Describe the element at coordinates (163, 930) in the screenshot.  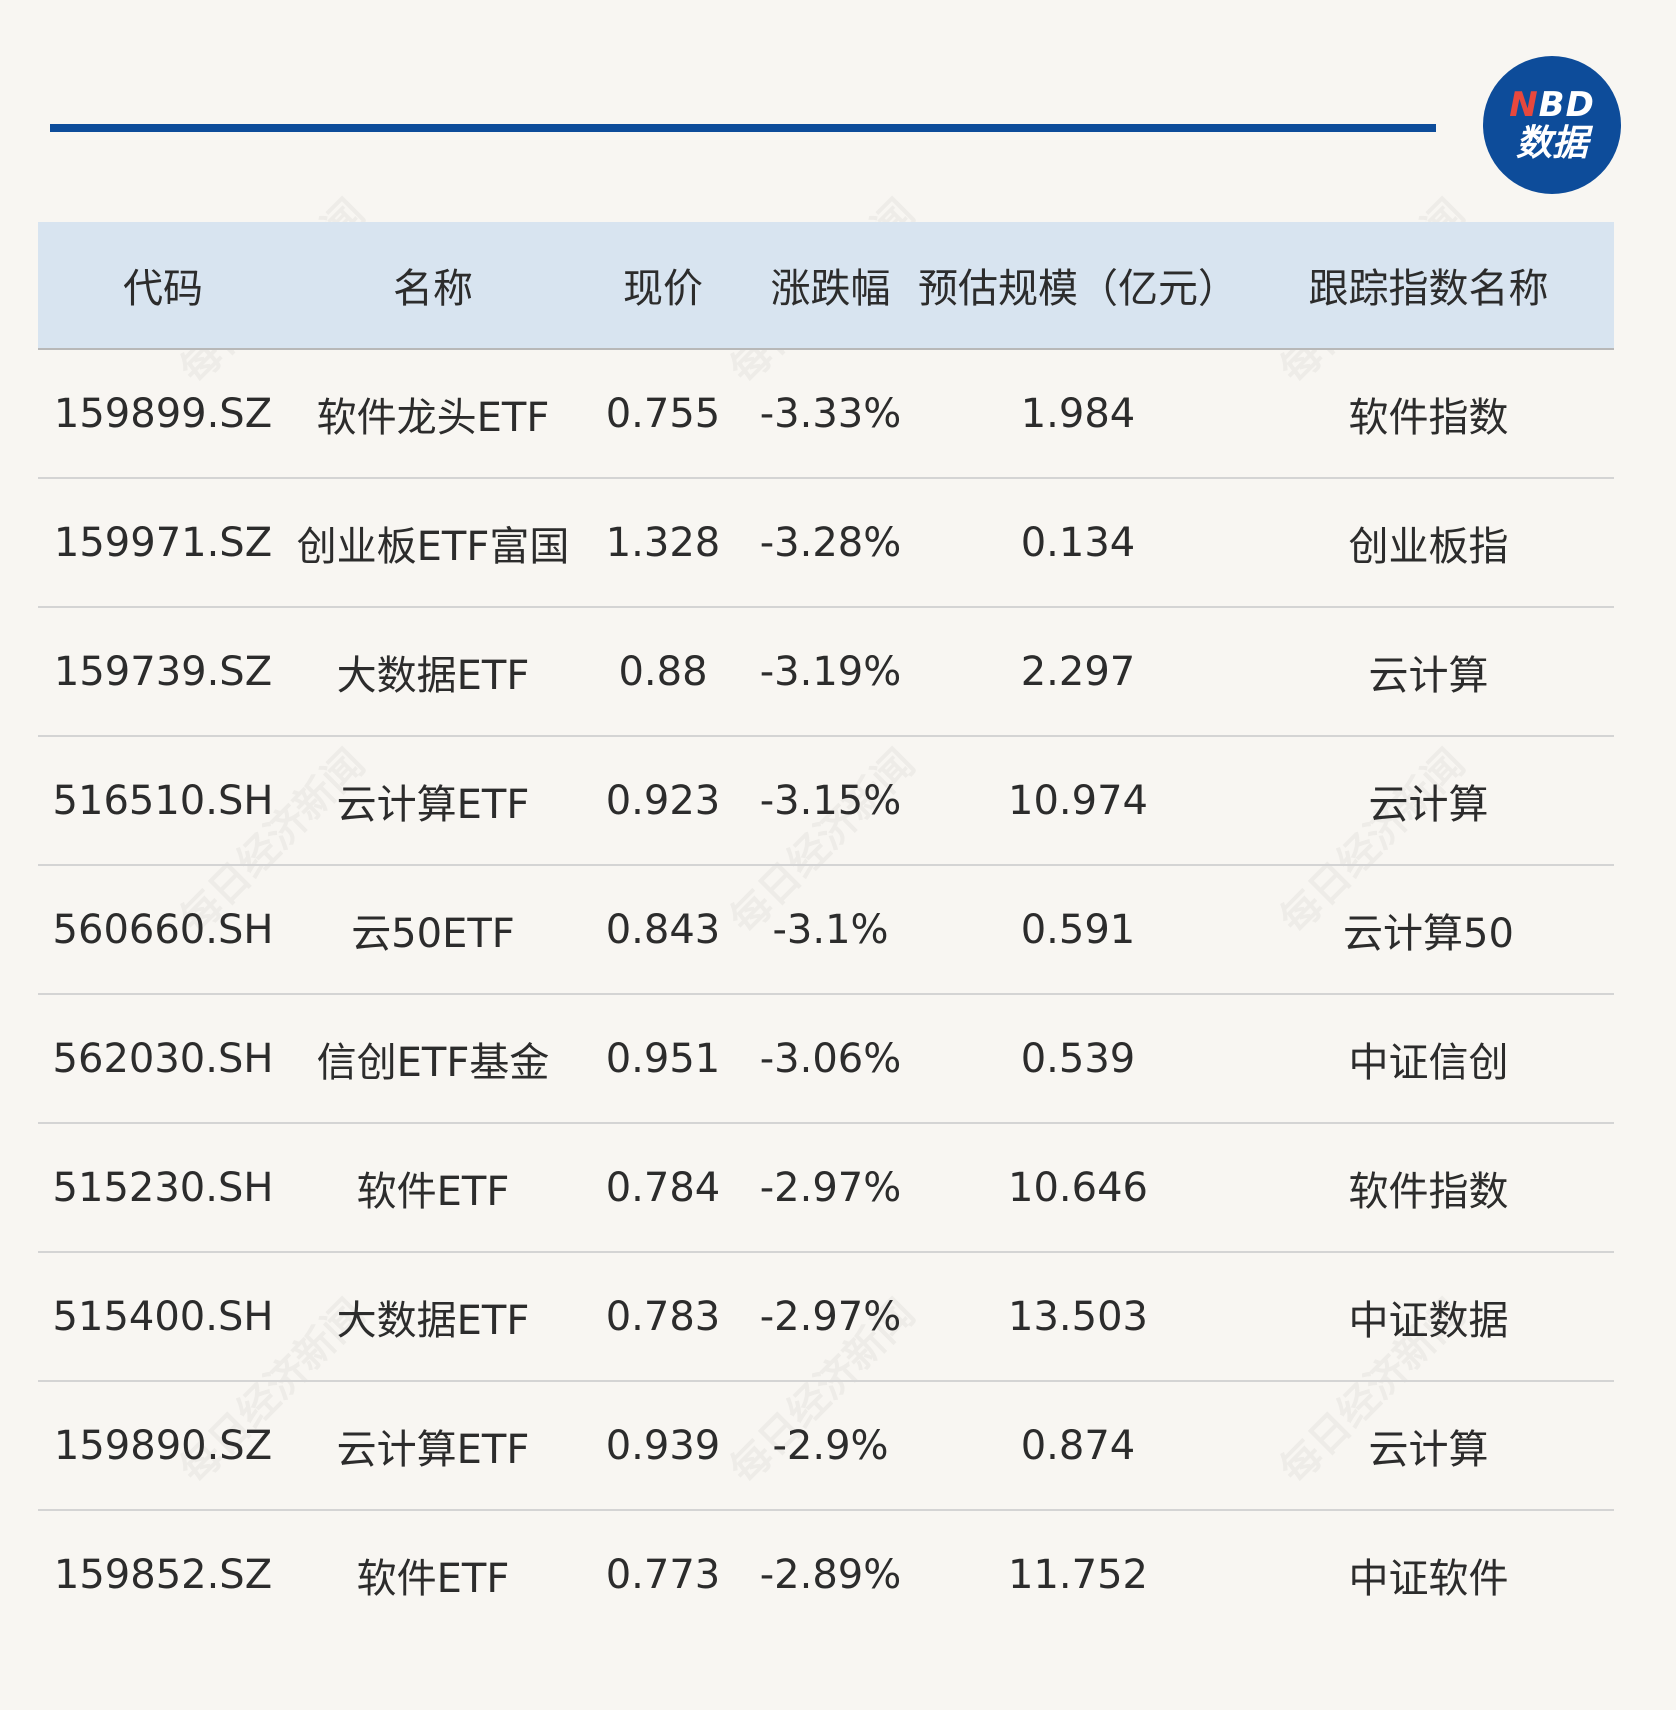
I see `code-cell: 560660.SH` at that location.